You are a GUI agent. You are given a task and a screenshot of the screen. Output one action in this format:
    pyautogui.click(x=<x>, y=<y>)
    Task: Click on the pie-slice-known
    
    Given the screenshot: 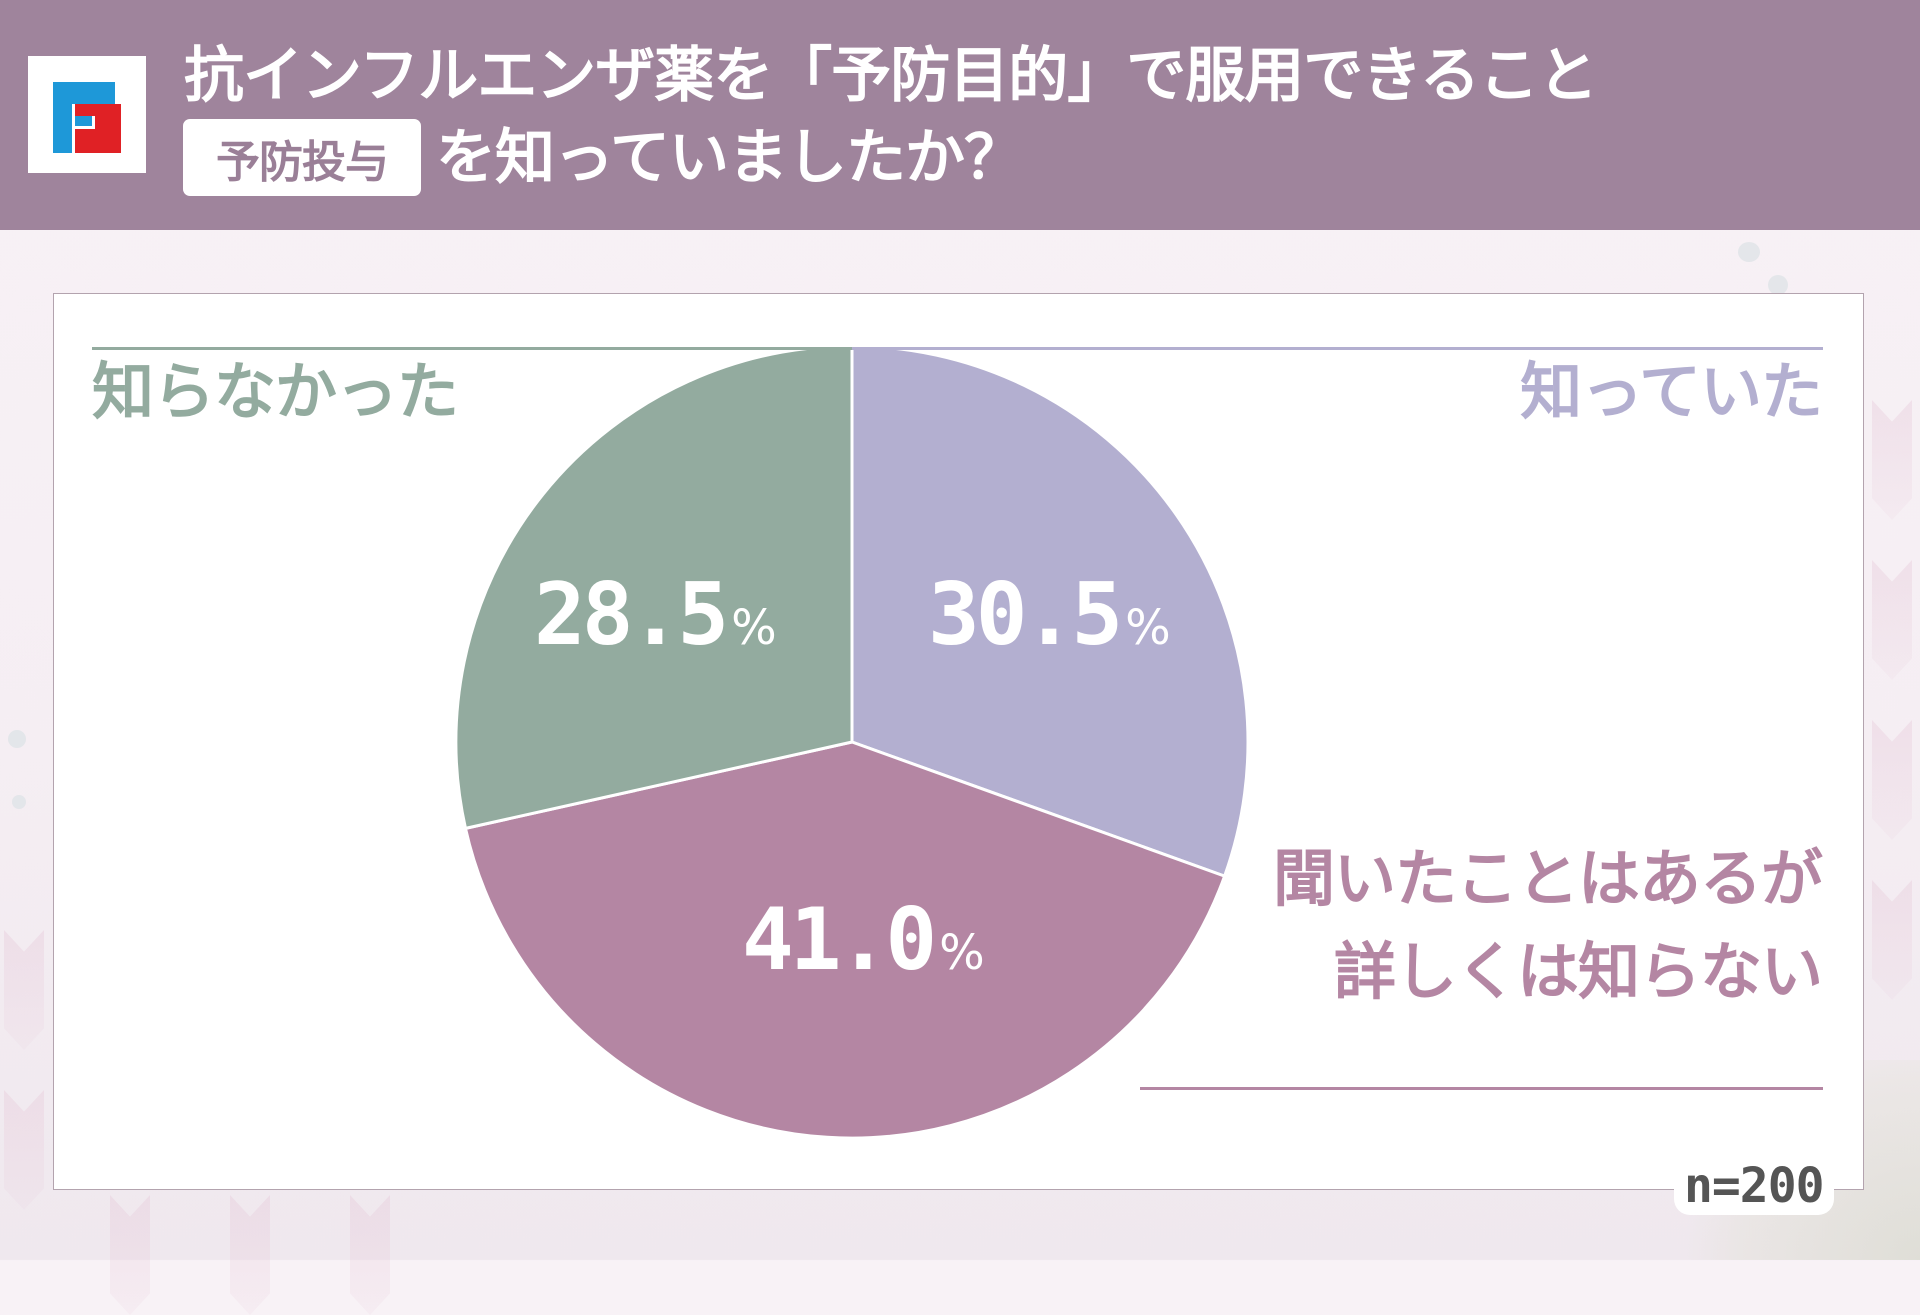 What is the action you would take?
    pyautogui.click(x=1050, y=611)
    